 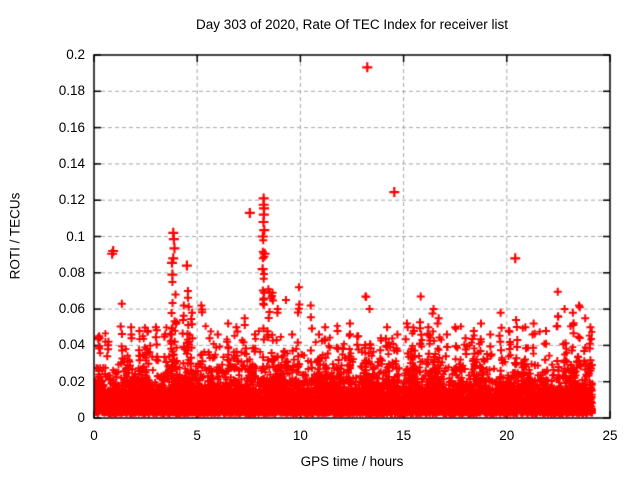 I want to click on x-tick-label: 25, so click(x=610, y=435).